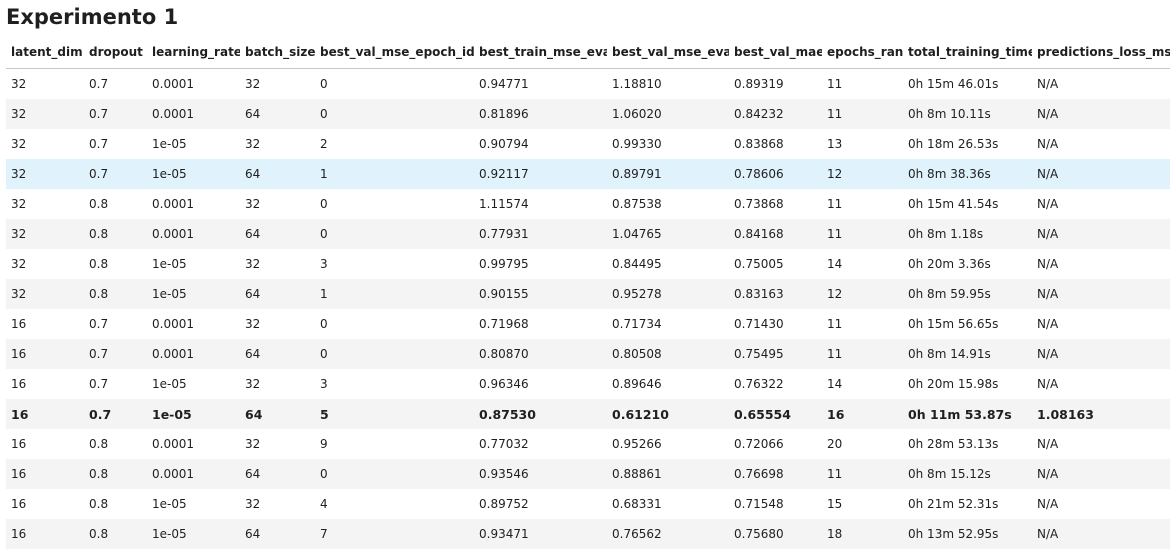 The width and height of the screenshot is (1171, 551). I want to click on column-header: best_val_mae, so click(775, 52).